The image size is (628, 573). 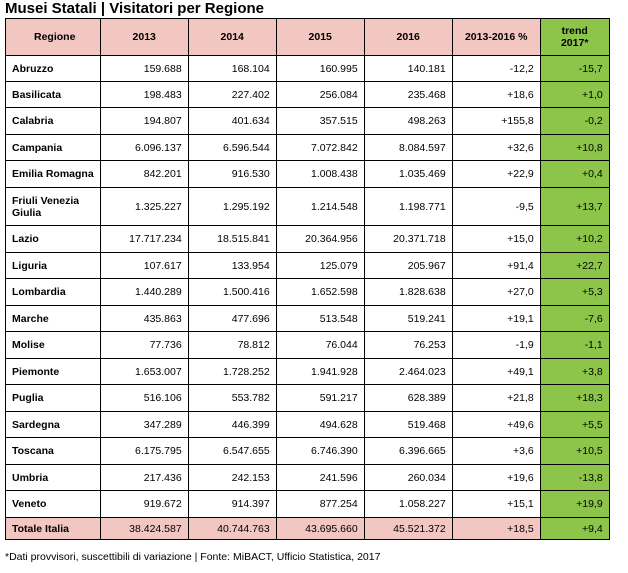 I want to click on visitors-cell: 8.084.597, so click(x=408, y=147).